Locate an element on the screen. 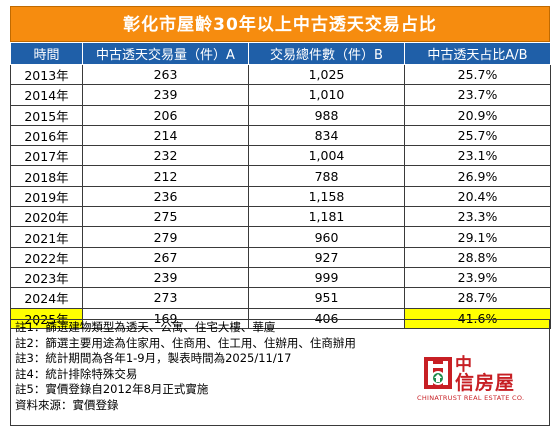 The width and height of the screenshot is (560, 431). cell-used-volume: 206 is located at coordinates (165, 115).